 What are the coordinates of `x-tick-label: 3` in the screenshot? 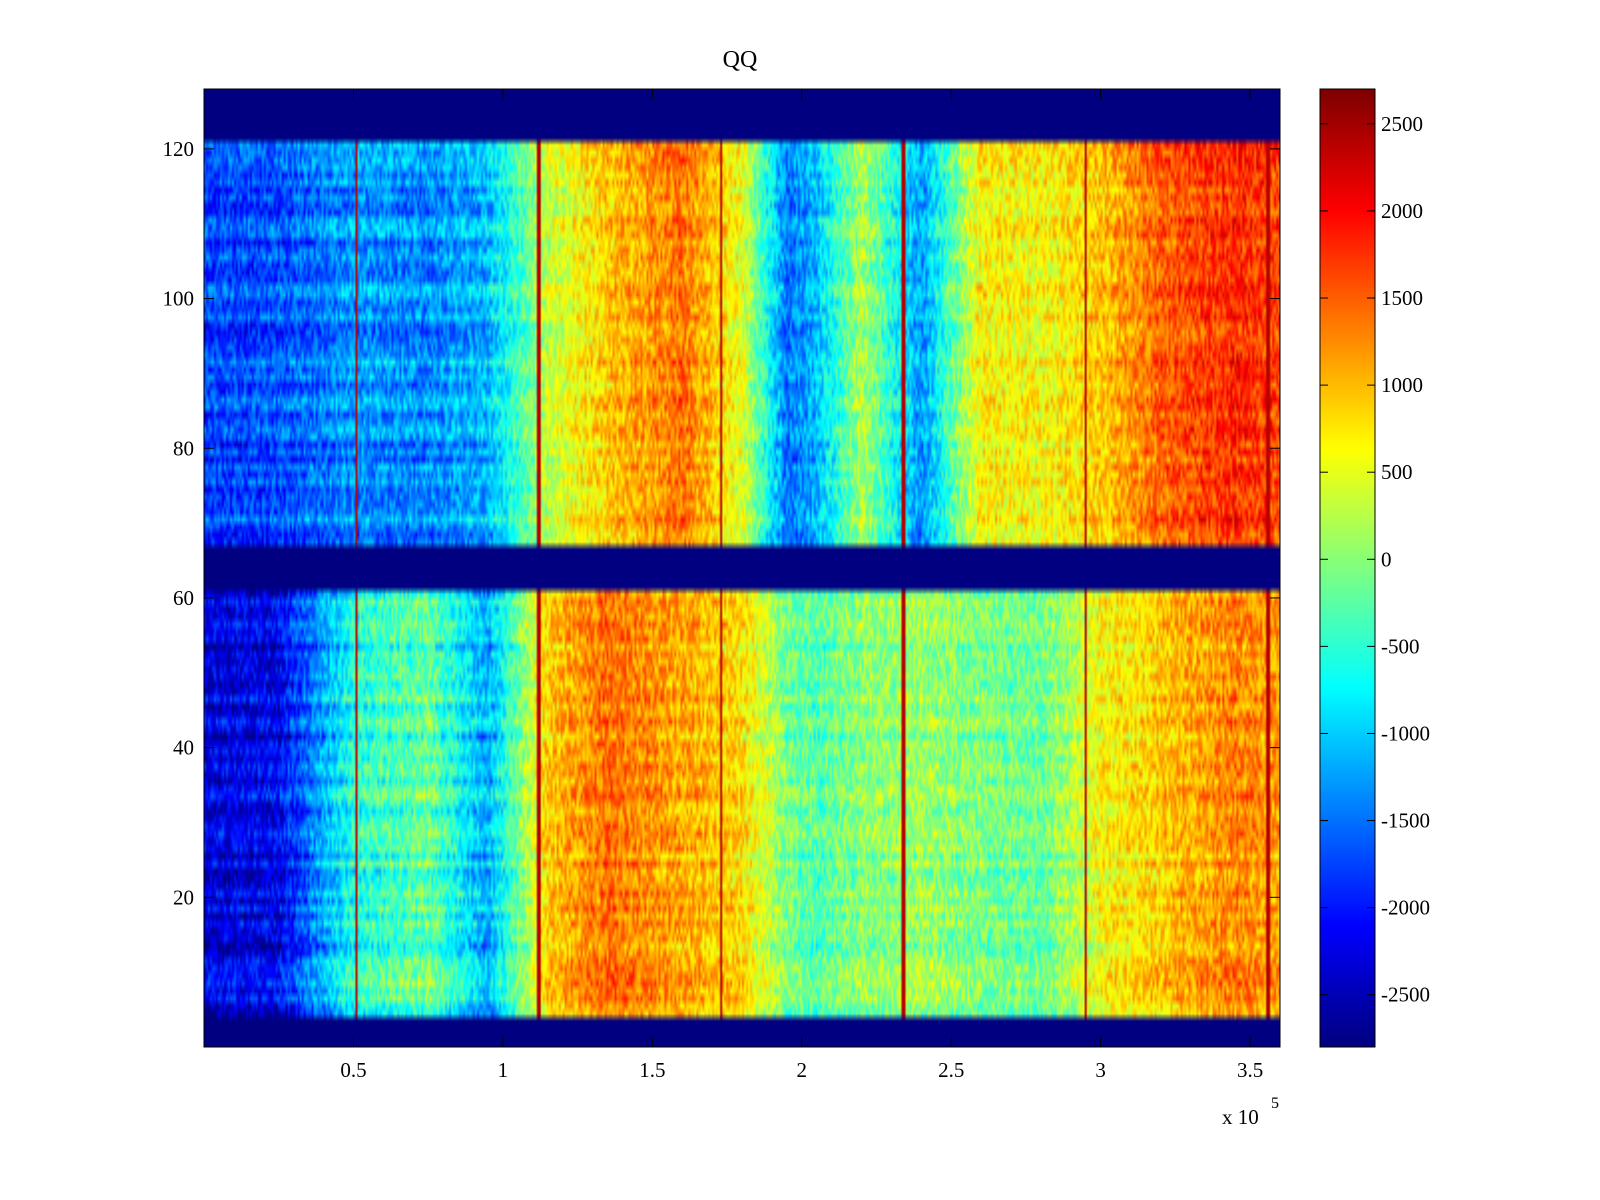 It's located at (1100, 1070).